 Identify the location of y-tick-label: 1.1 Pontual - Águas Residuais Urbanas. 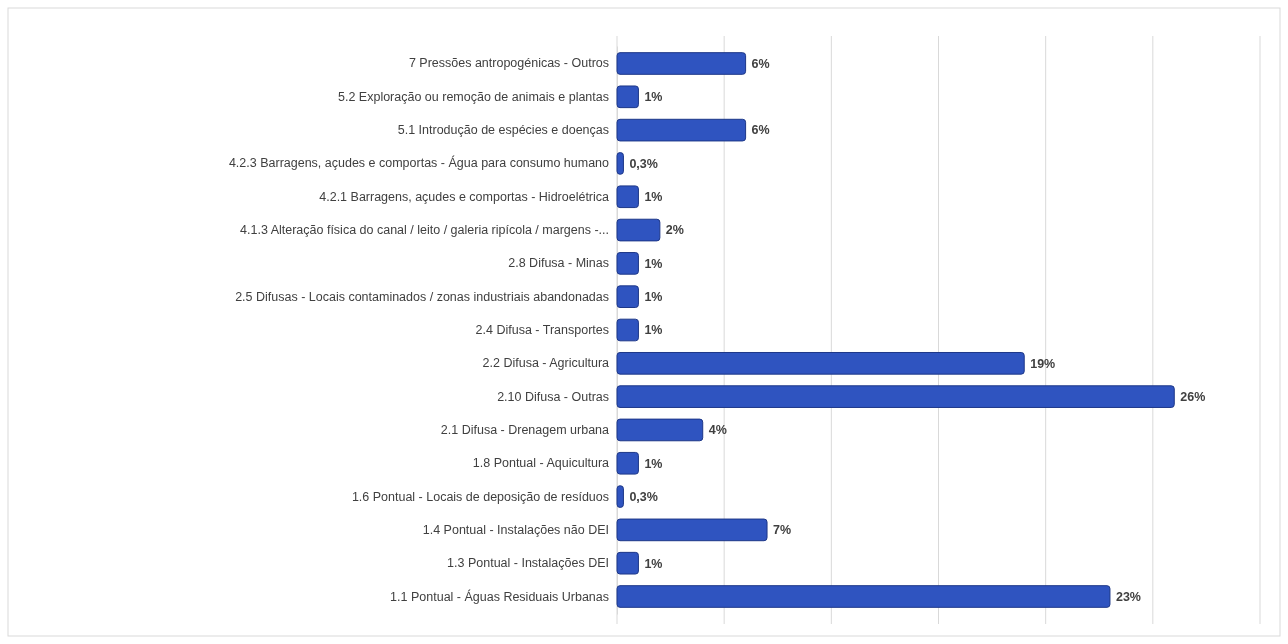
(499, 596).